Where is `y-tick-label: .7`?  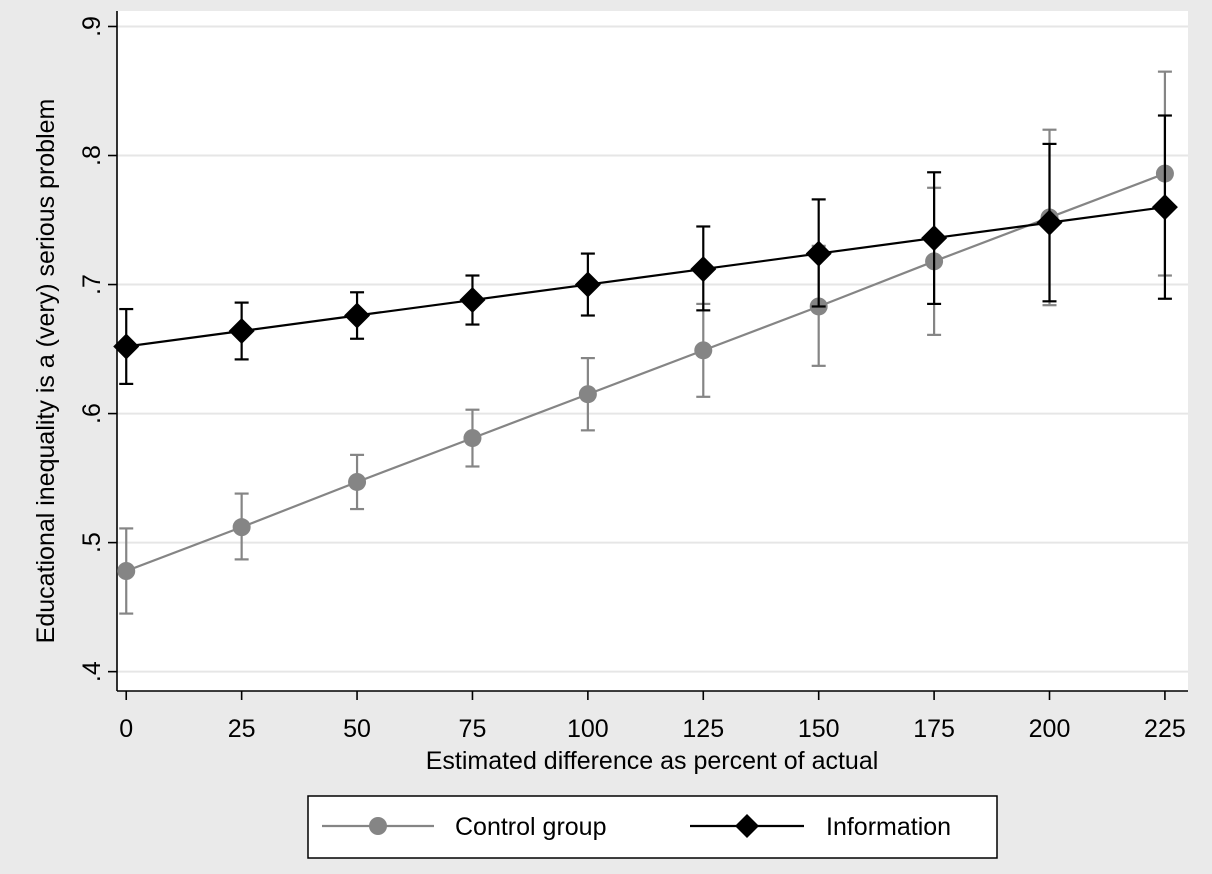
y-tick-label: .7 is located at coordinates (92, 284).